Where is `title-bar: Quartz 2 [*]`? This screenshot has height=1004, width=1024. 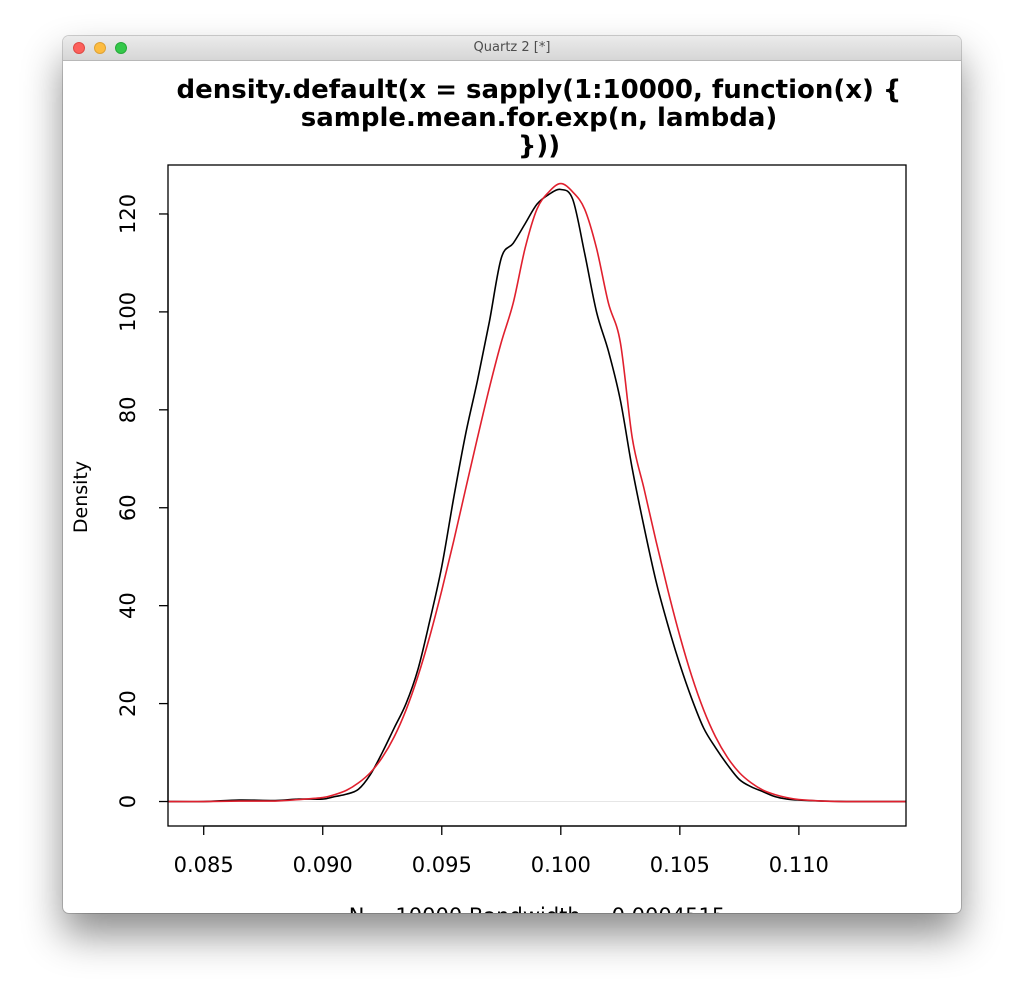 title-bar: Quartz 2 [*] is located at coordinates (512, 48).